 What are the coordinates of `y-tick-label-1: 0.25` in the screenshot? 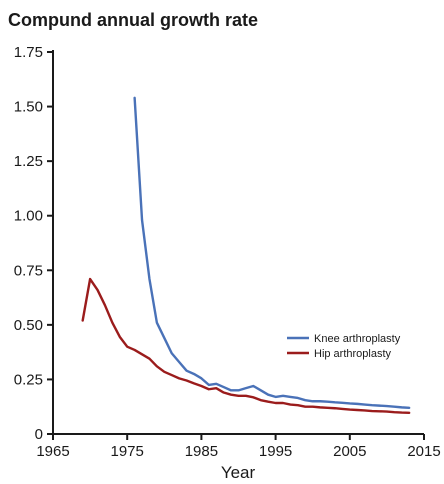 It's located at (28, 379).